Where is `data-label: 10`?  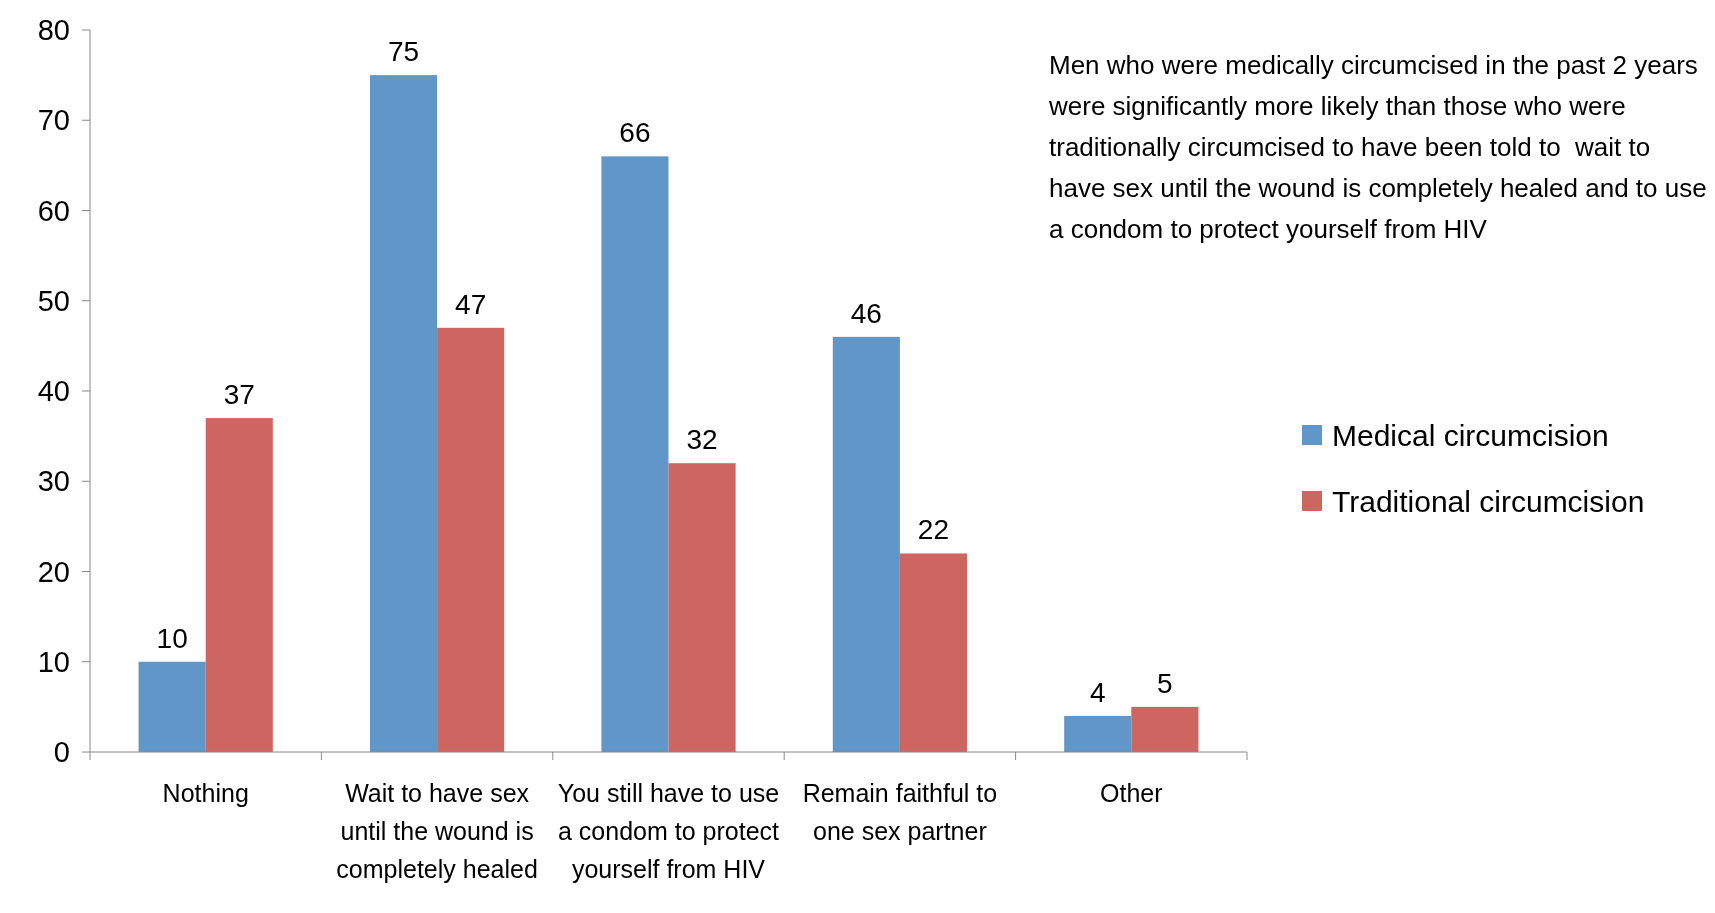 data-label: 10 is located at coordinates (172, 638).